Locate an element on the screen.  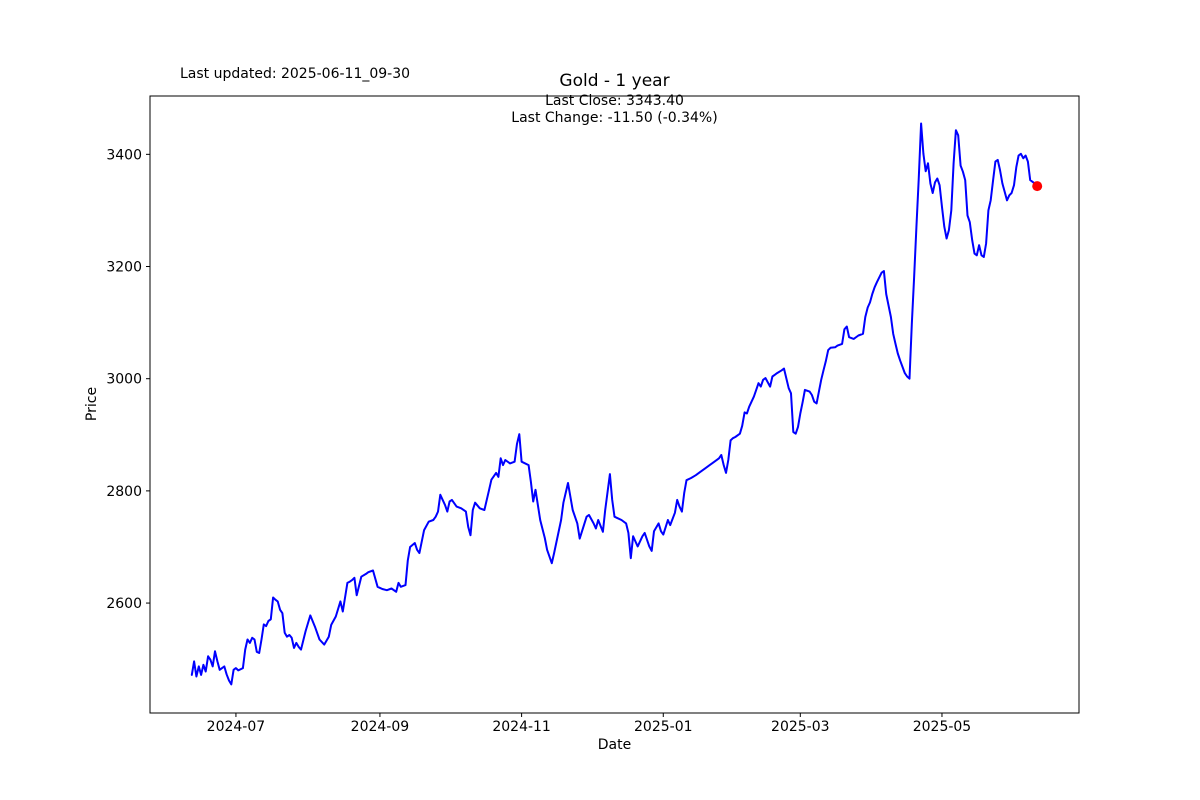
x-tick-label: 2025-01 is located at coordinates (663, 727).